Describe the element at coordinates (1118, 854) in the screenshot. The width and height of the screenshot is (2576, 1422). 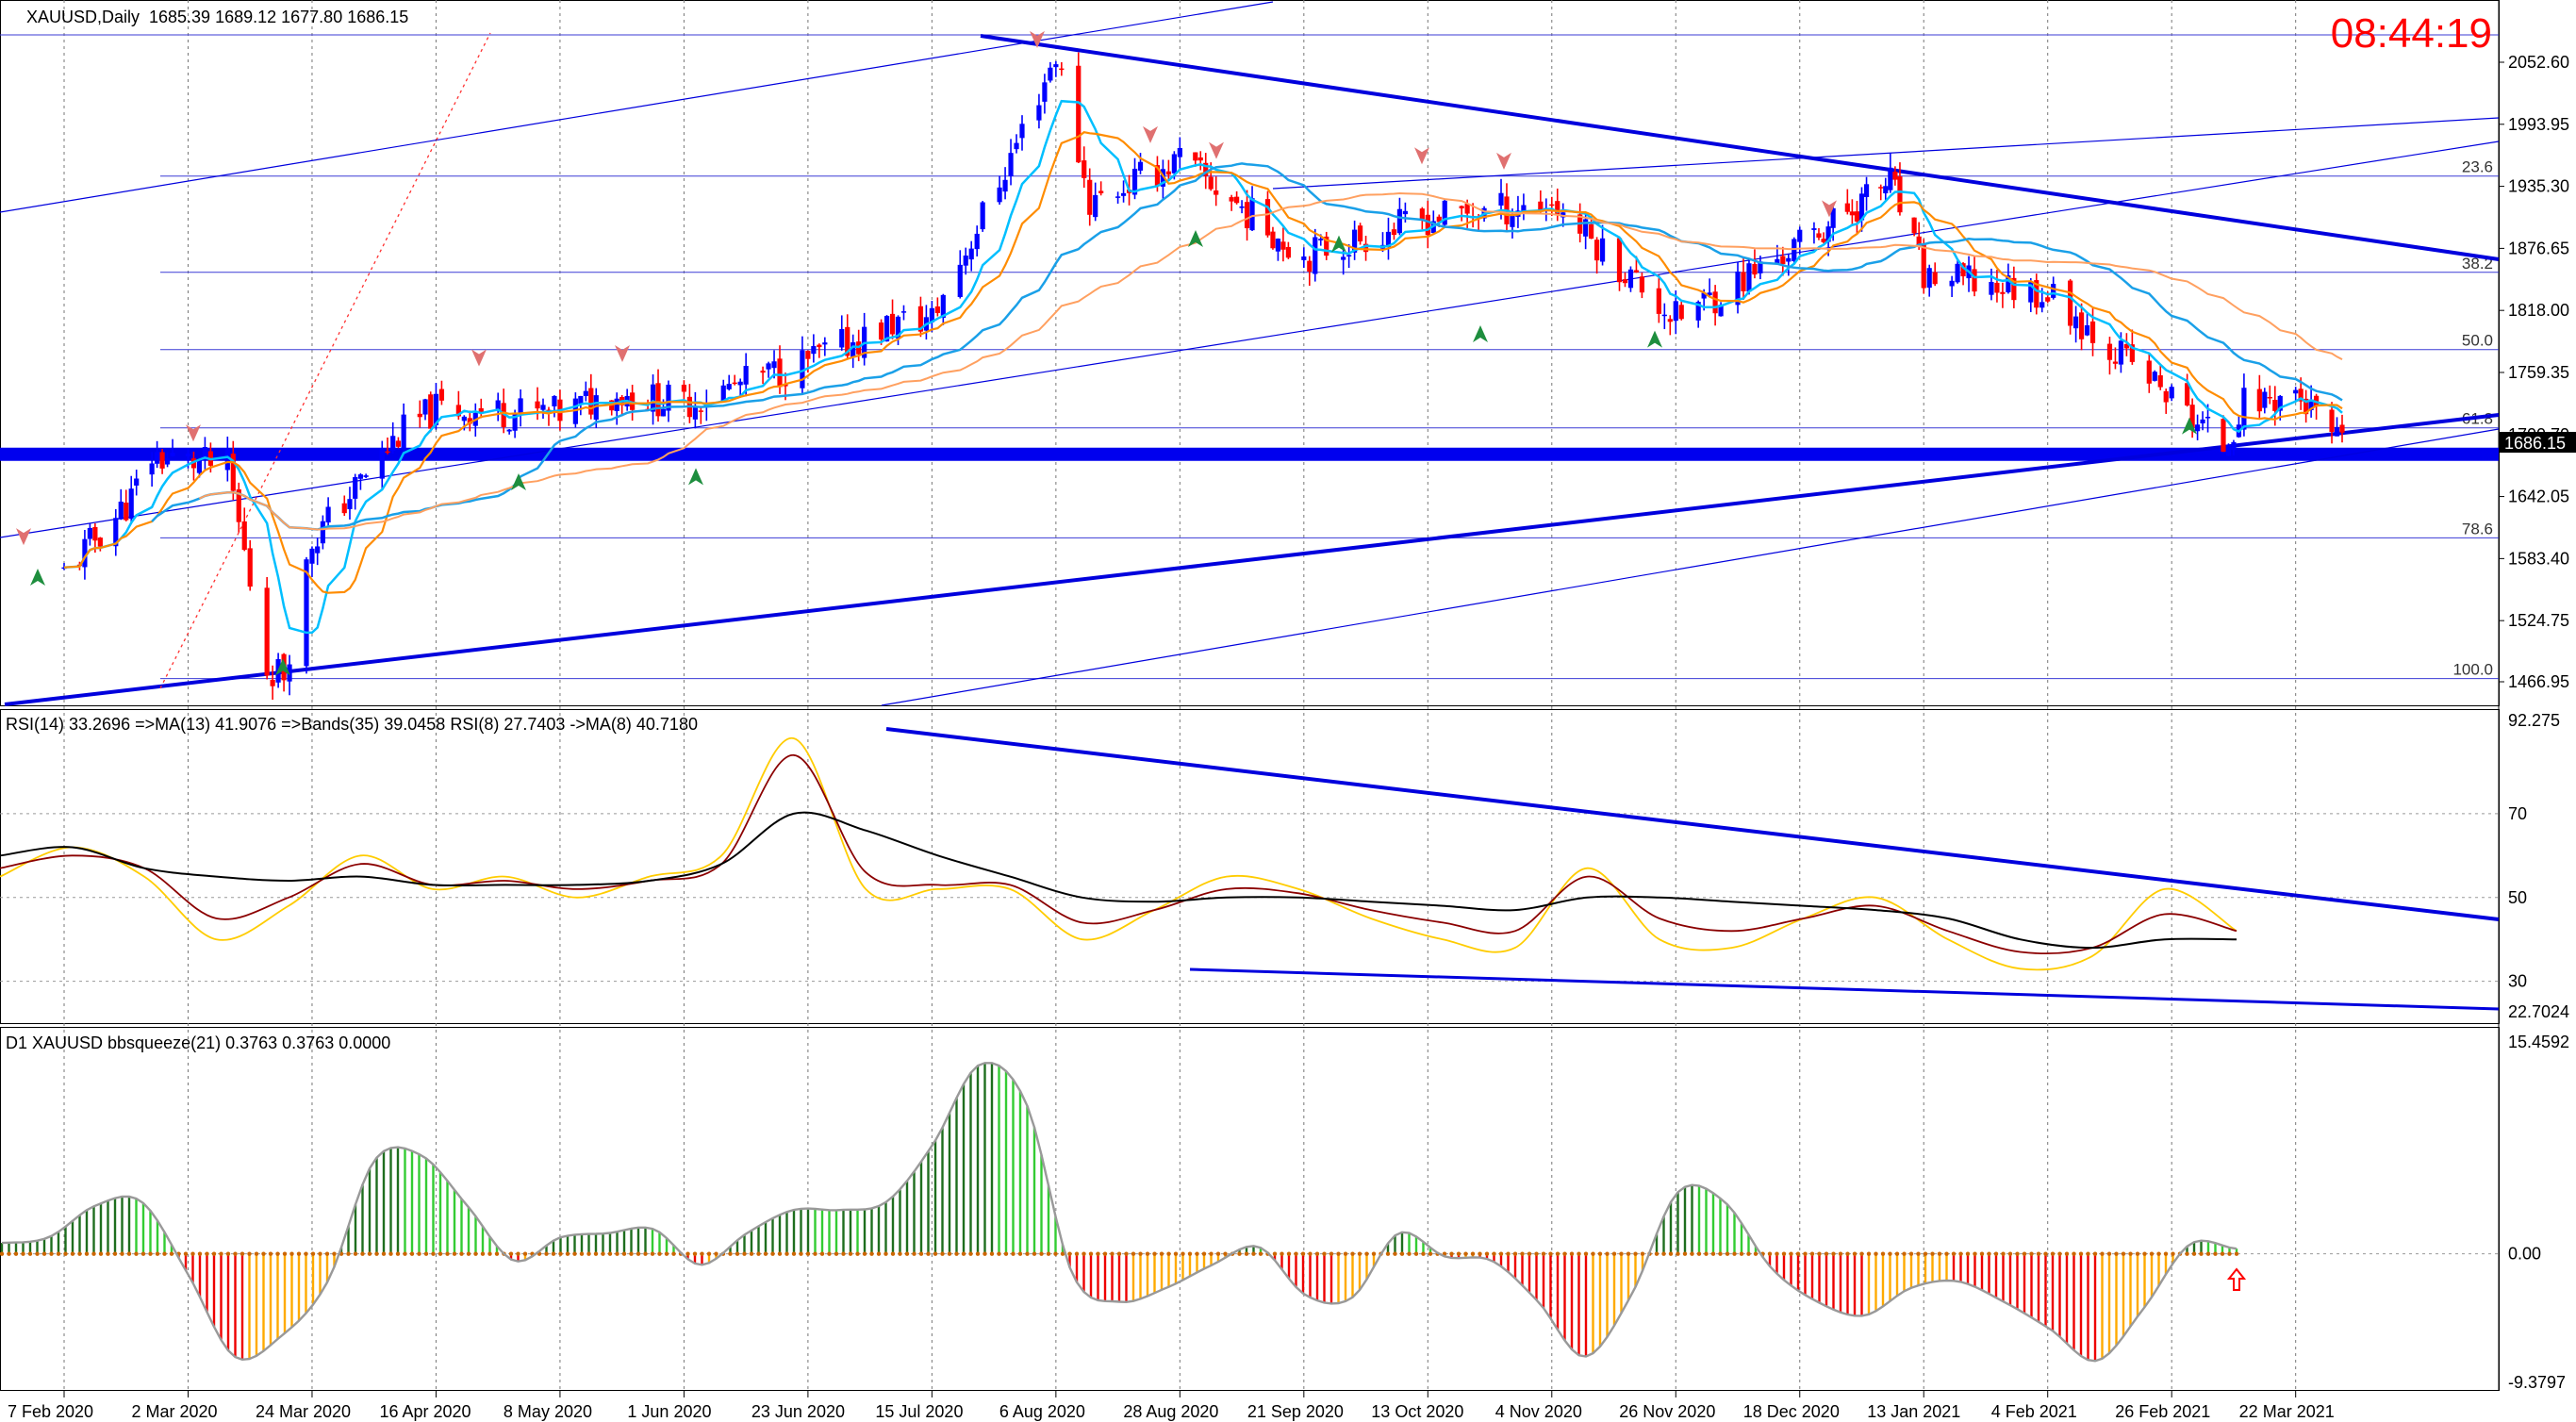
I see `rsi-series-line` at that location.